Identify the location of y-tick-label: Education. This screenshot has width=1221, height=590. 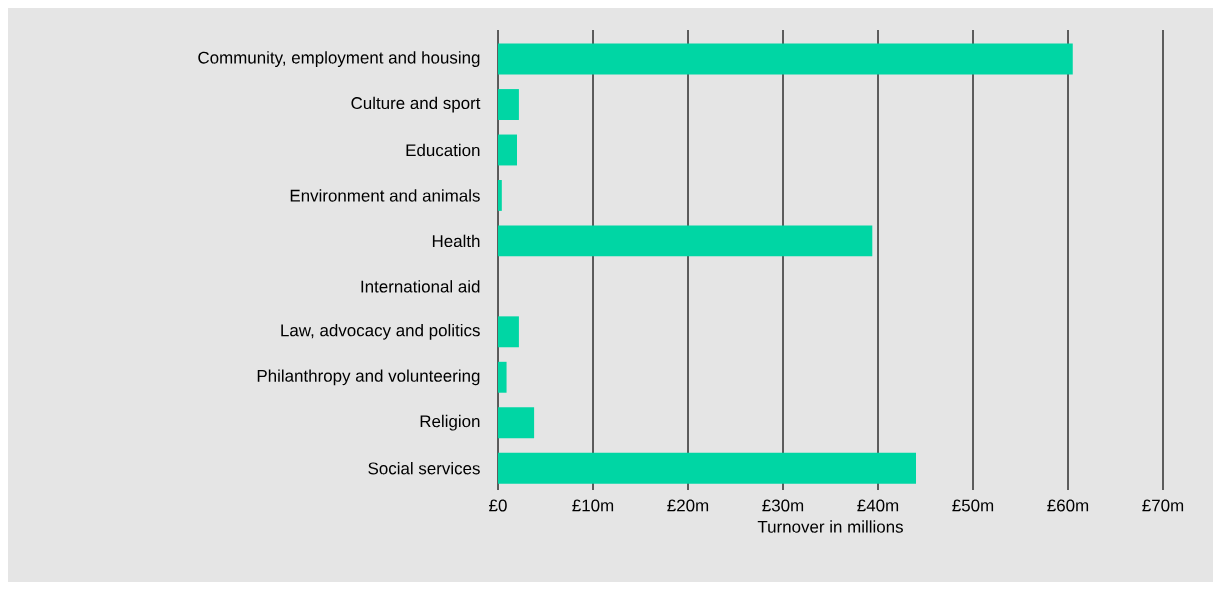
(443, 150).